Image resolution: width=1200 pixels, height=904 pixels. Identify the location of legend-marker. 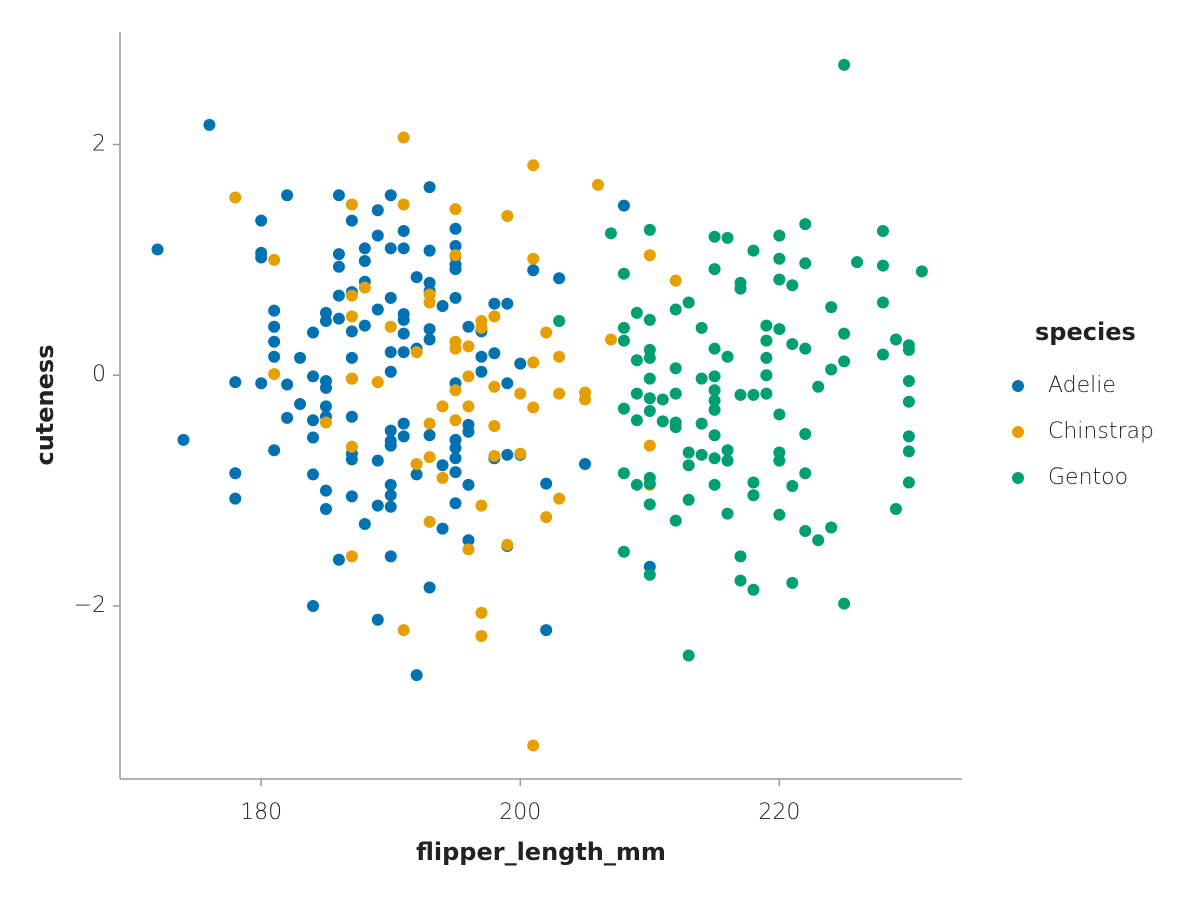
(1018, 478).